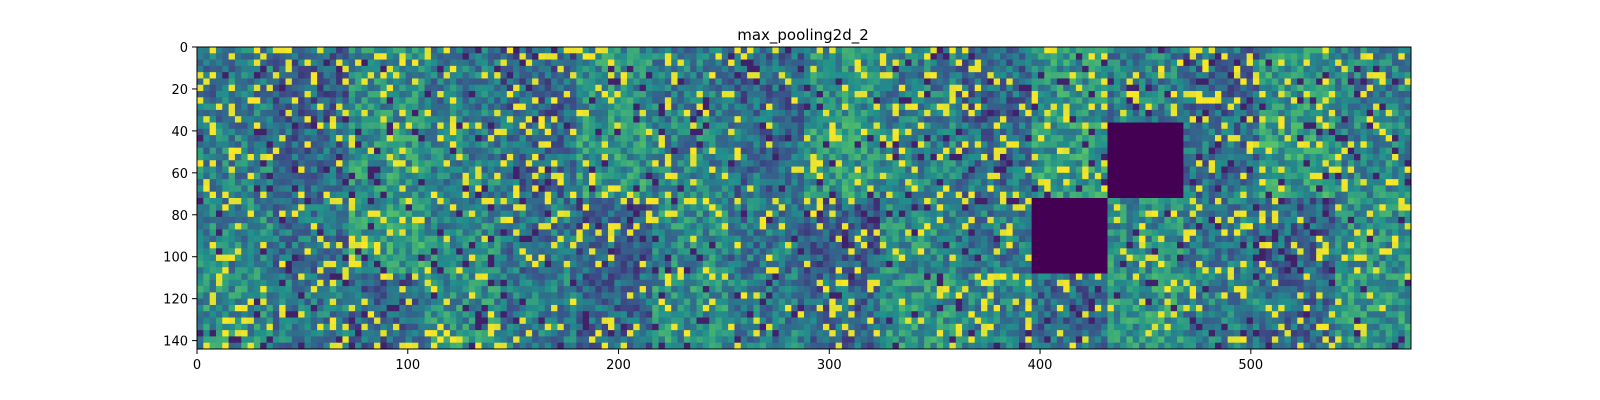 This screenshot has width=1600, height=400. What do you see at coordinates (994, 160) in the screenshot?
I see `feature-map-tile` at bounding box center [994, 160].